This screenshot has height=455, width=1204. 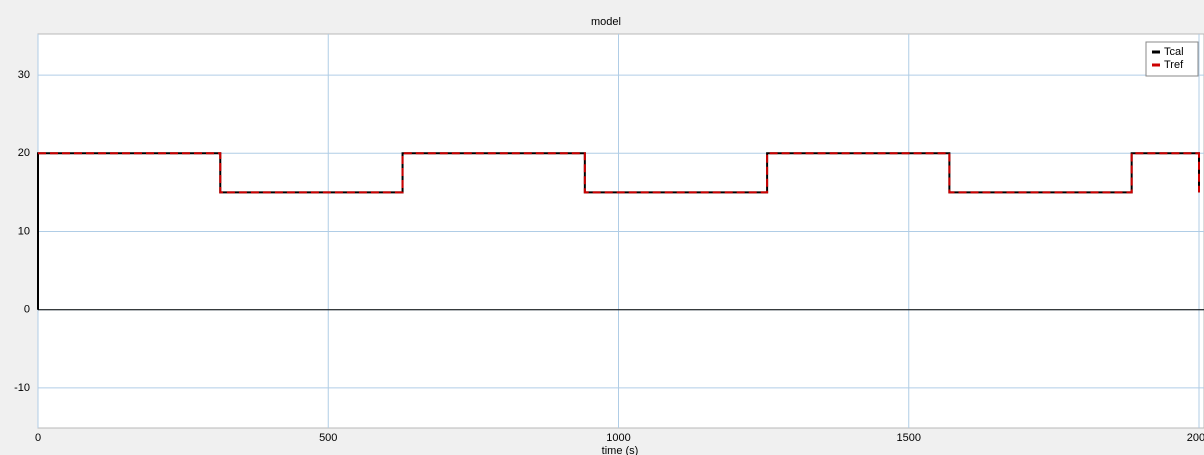 What do you see at coordinates (328, 438) in the screenshot?
I see `x-tick-label: 500` at bounding box center [328, 438].